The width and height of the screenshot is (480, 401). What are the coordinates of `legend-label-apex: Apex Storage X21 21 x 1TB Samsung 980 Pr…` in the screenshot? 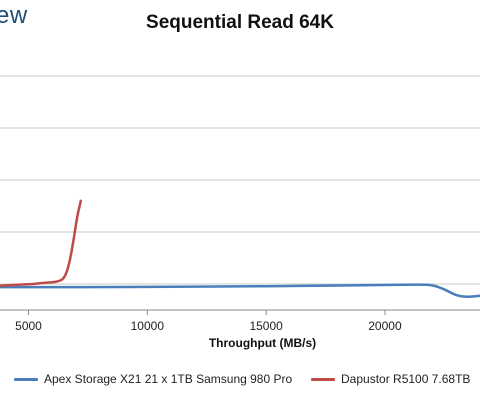 It's located at (168, 379).